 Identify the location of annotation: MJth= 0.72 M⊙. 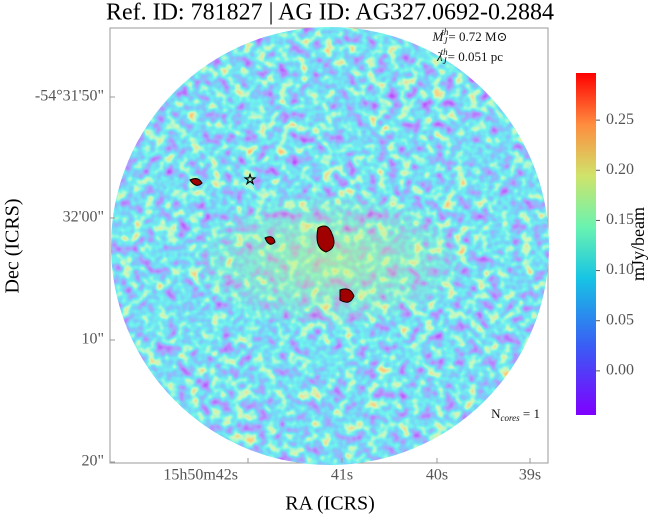
(470, 36).